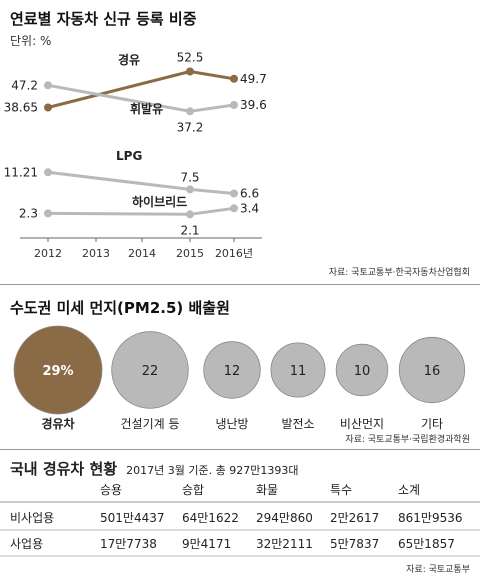 This screenshot has height=576, width=480. I want to click on data-label: 38.65, so click(21, 108).